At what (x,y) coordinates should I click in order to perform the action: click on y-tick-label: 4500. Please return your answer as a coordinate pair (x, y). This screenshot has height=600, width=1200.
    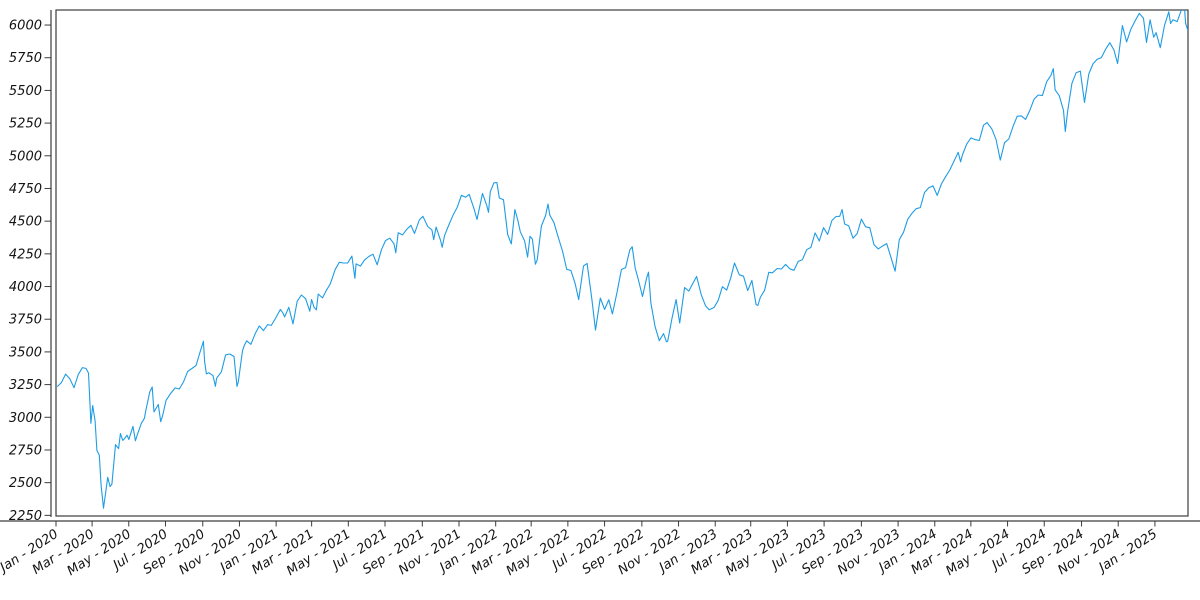
    Looking at the image, I should click on (25, 222).